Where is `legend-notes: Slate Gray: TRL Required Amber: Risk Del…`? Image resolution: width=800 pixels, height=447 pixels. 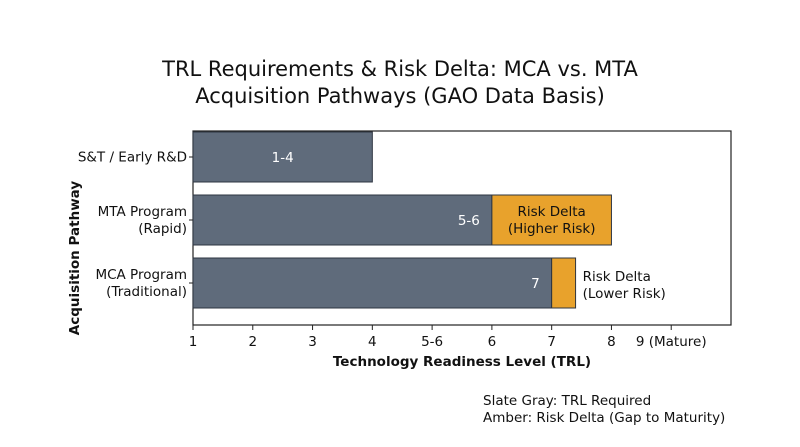 legend-notes: Slate Gray: TRL Required Amber: Risk Del… is located at coordinates (604, 410).